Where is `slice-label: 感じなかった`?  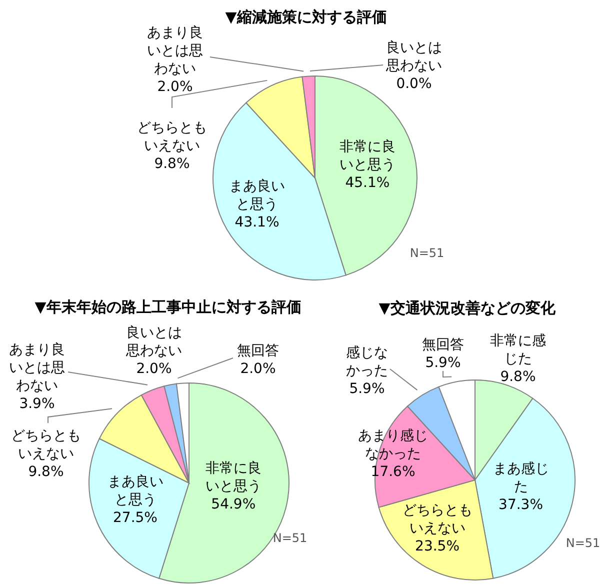
slice-label: 感じなかった is located at coordinates (367, 362).